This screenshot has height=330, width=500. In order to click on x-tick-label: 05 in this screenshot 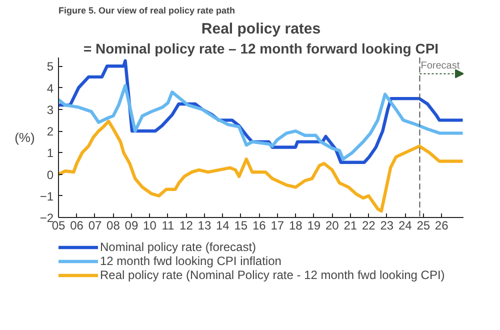, I will do `click(59, 225)`.